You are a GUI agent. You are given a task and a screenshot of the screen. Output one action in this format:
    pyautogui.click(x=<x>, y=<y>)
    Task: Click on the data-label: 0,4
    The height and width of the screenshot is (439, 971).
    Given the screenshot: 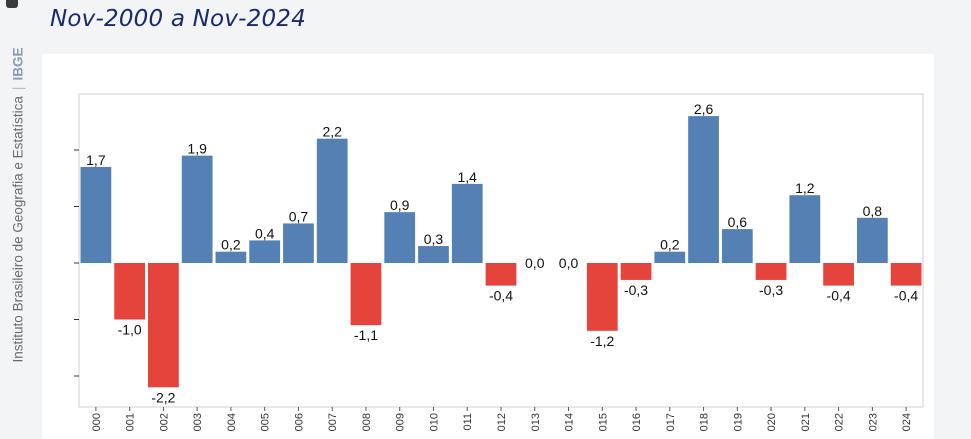 What is the action you would take?
    pyautogui.click(x=265, y=233)
    